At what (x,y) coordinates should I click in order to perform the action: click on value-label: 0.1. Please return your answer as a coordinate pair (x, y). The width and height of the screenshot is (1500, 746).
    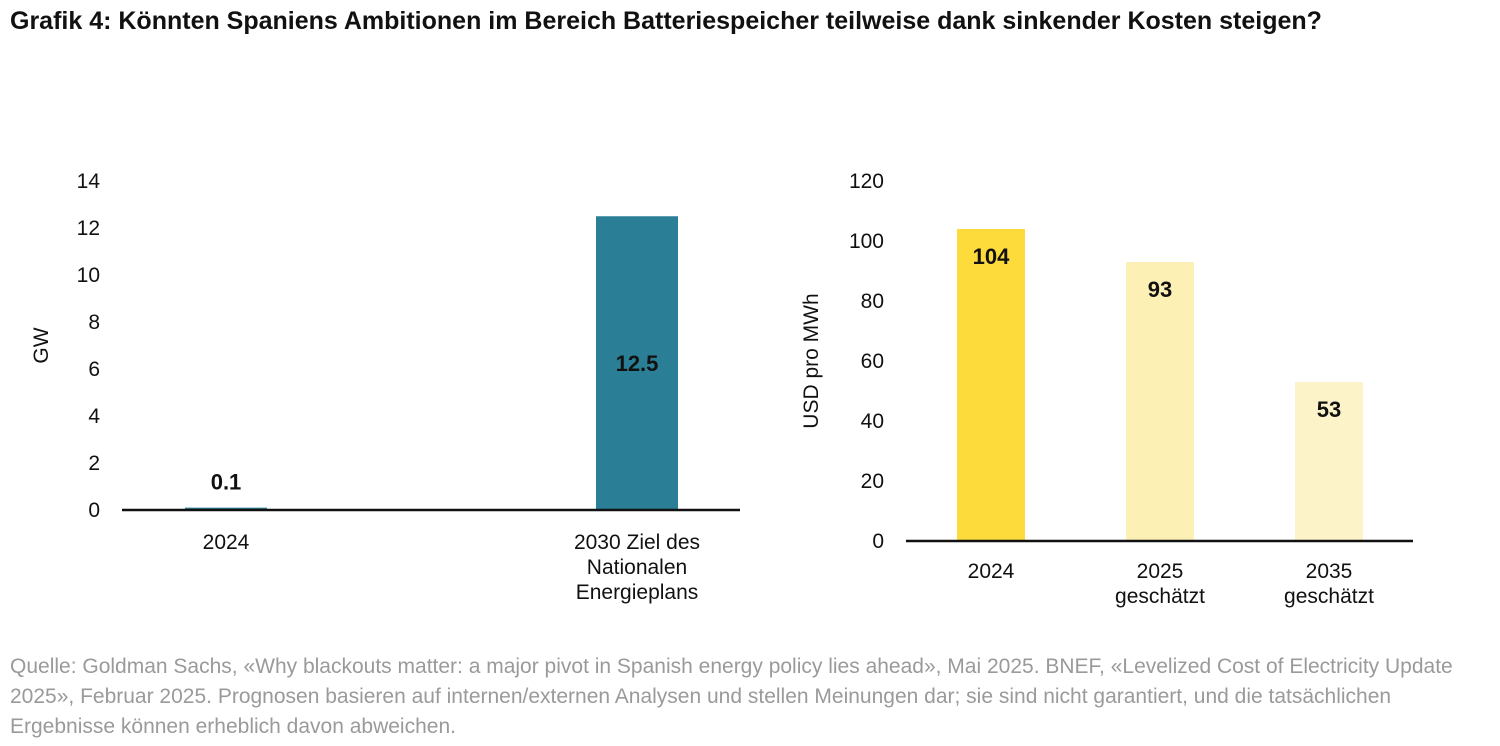
    Looking at the image, I should click on (226, 482).